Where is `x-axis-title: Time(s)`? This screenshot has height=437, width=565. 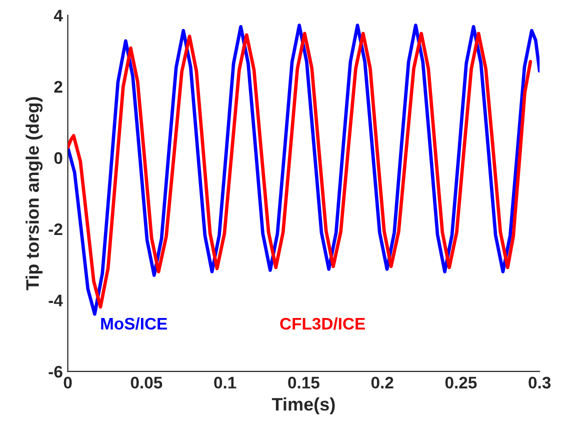
x-axis-title: Time(s) is located at coordinates (303, 405).